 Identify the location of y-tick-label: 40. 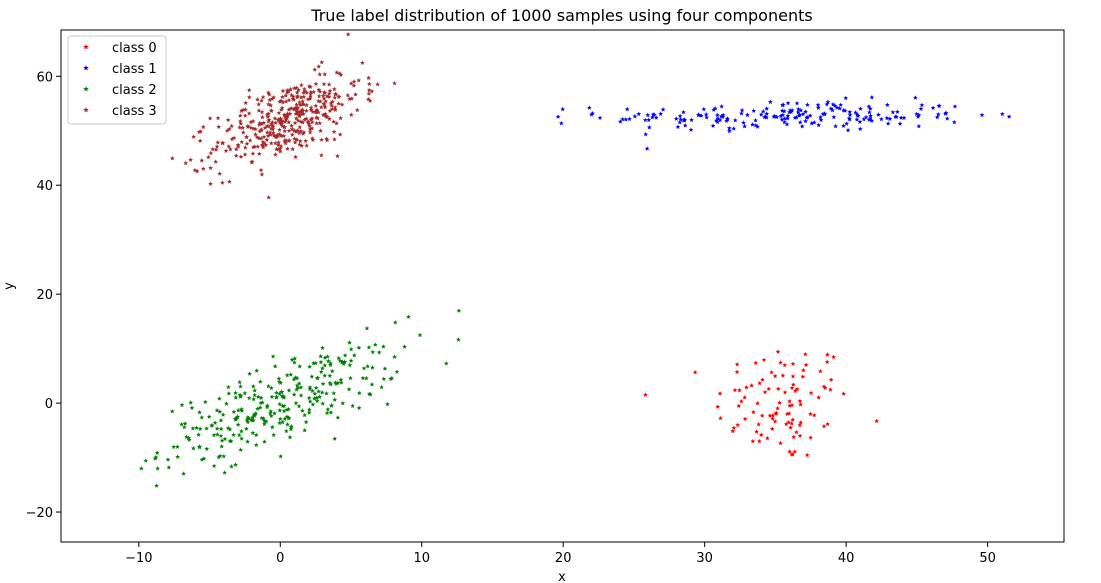
(44, 186).